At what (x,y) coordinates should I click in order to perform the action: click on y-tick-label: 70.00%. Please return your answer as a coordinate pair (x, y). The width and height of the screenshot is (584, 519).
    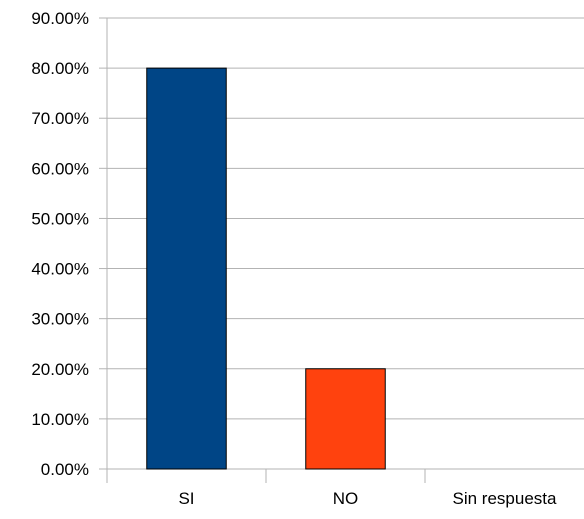
    Looking at the image, I should click on (60, 118).